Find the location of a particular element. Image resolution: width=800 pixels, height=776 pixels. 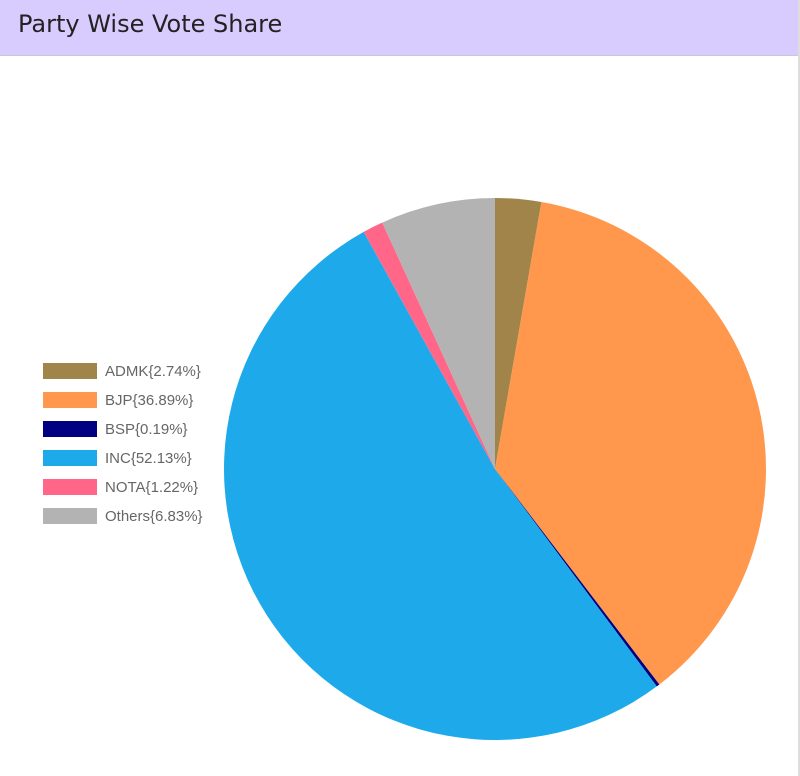

legend-label: BJP{36.89%} is located at coordinates (149, 400).